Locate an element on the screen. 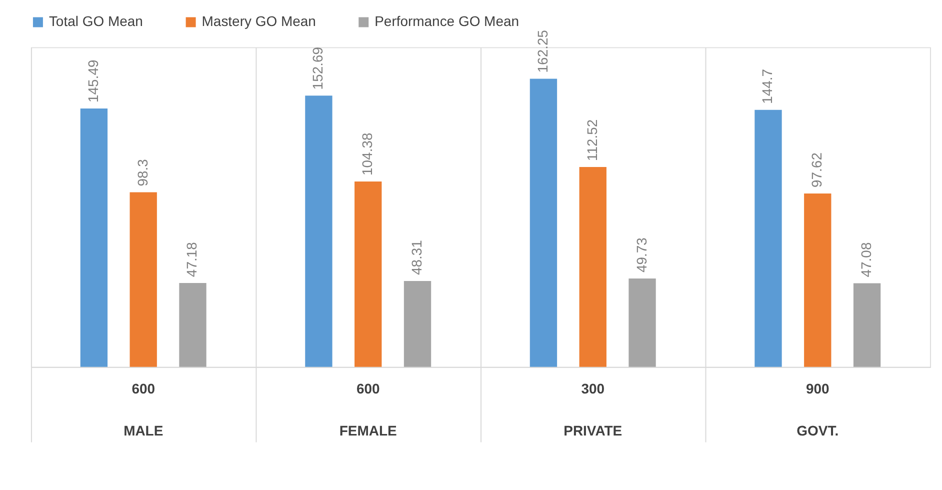 This screenshot has height=490, width=942. data-label: 49.73 is located at coordinates (641, 255).